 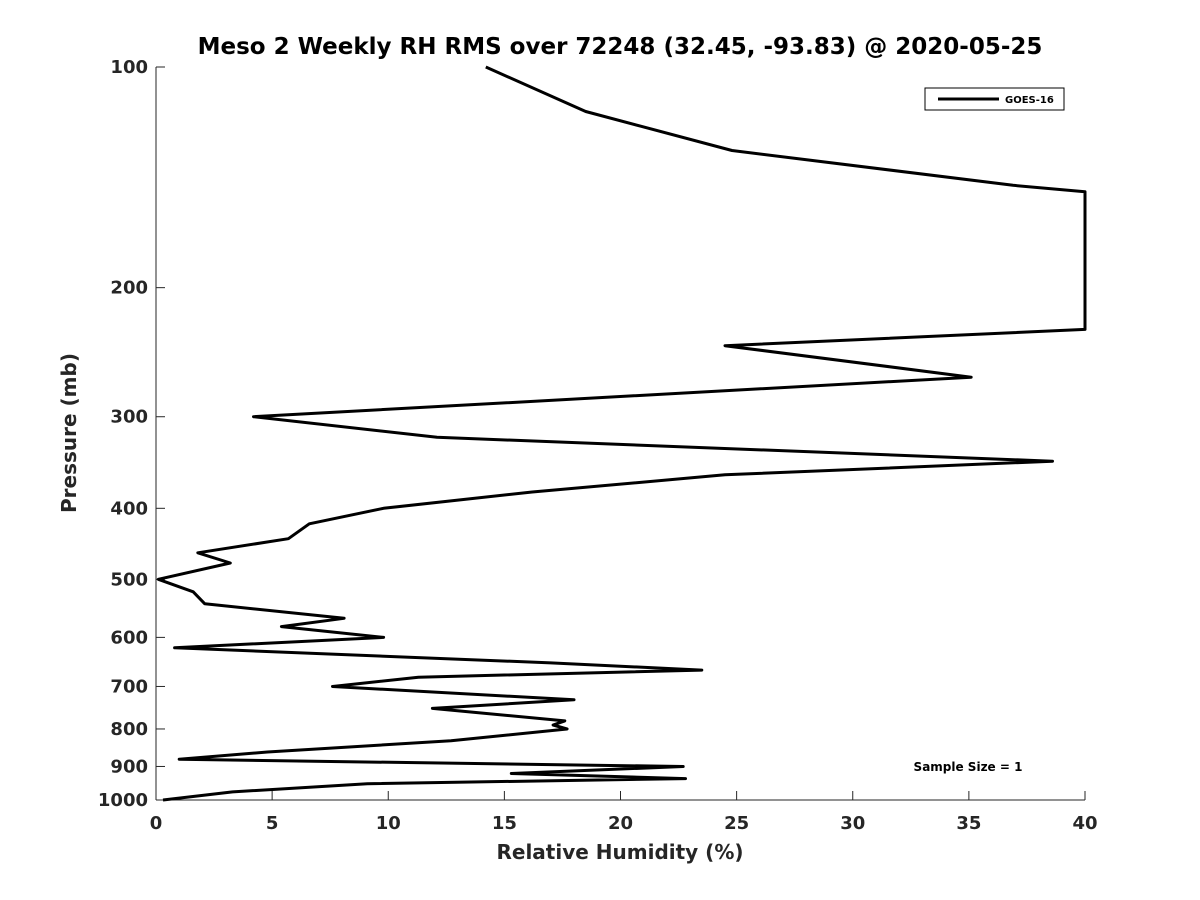 What do you see at coordinates (852, 823) in the screenshot?
I see `x-tick-label: 30` at bounding box center [852, 823].